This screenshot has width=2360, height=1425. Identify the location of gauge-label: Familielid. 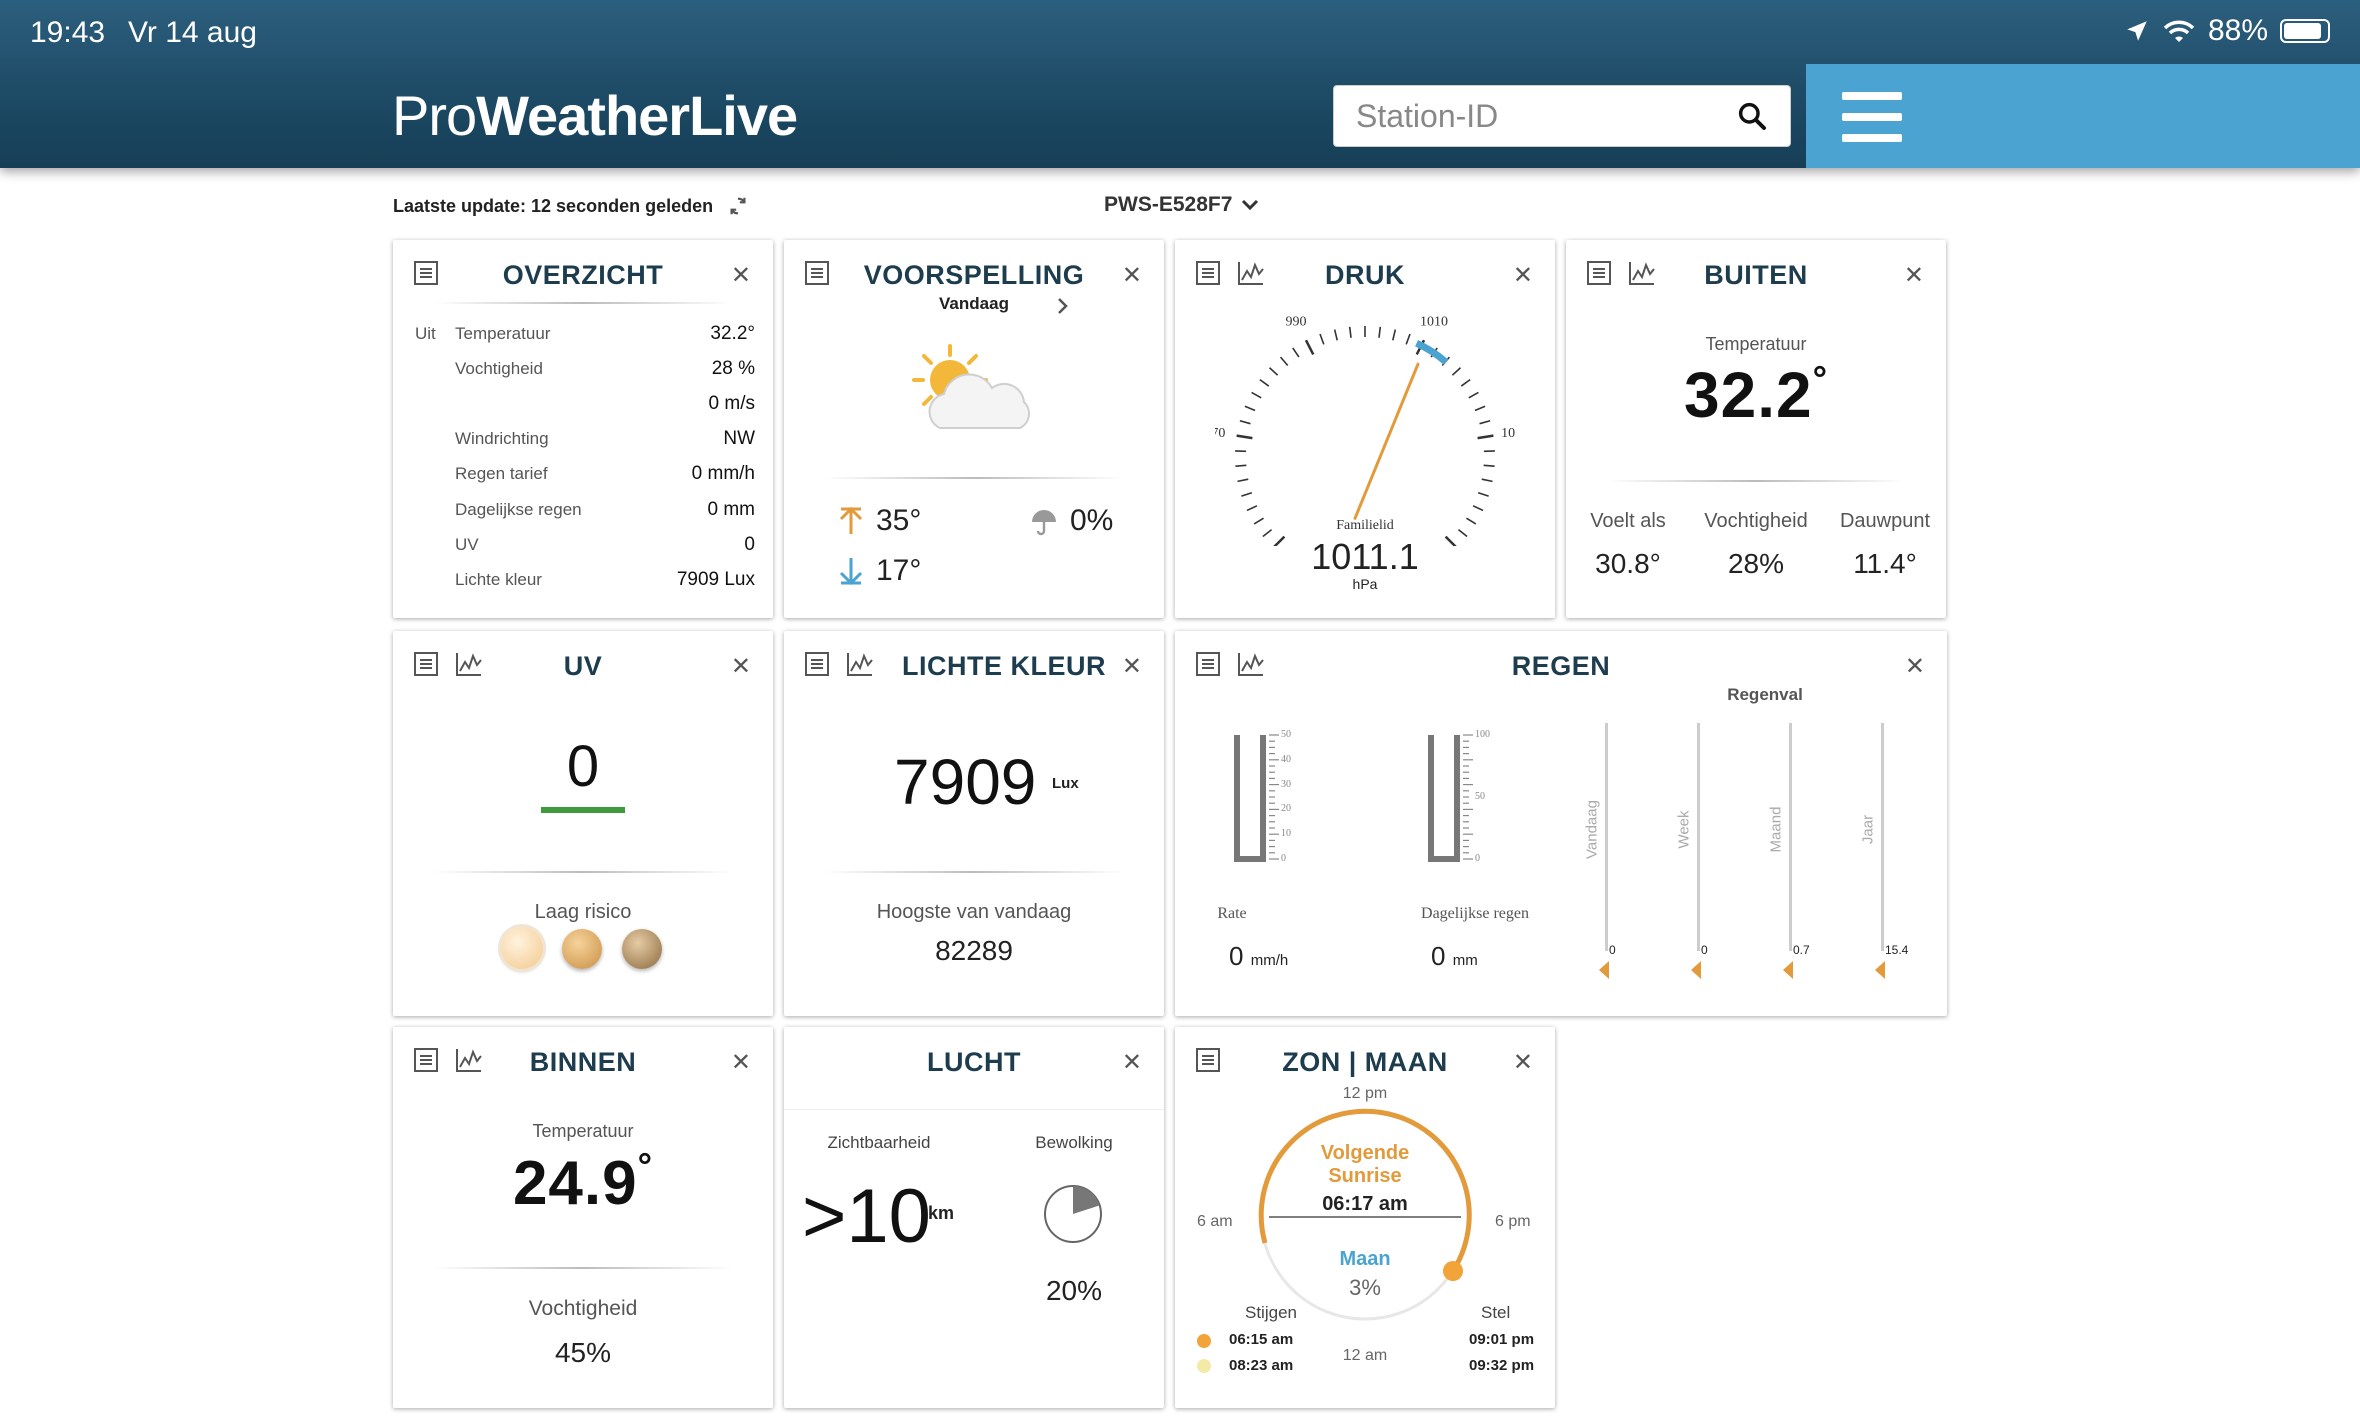
(1365, 525).